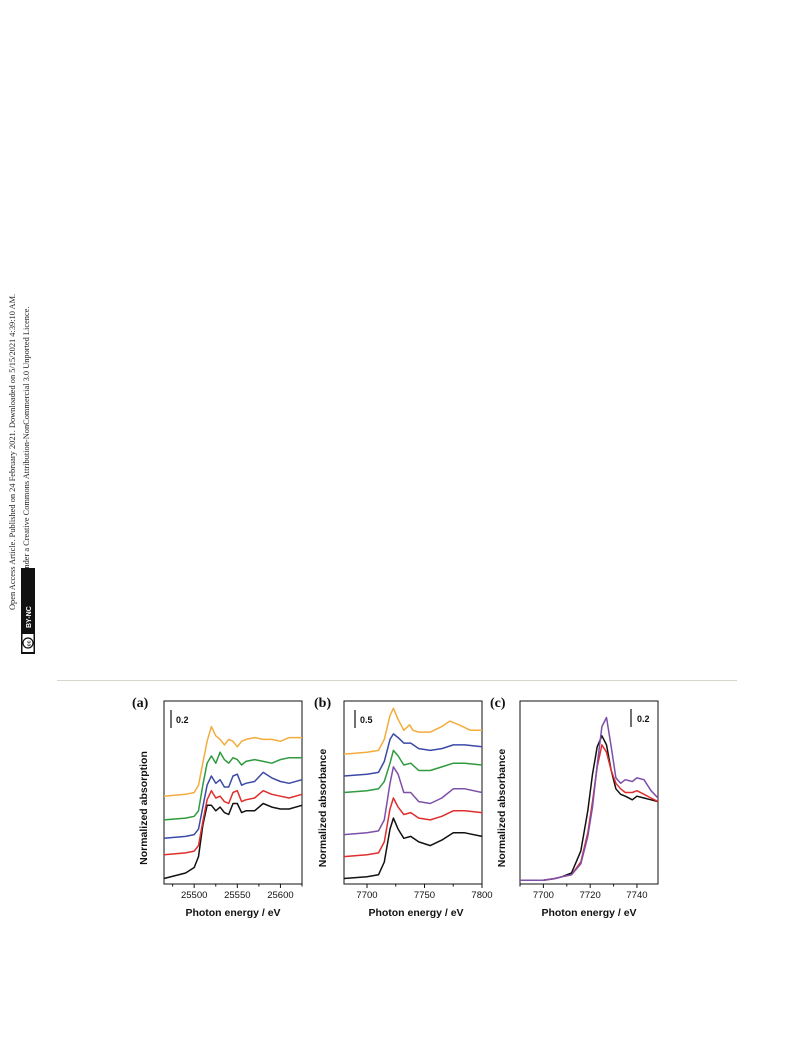 The height and width of the screenshot is (1039, 793). Describe the element at coordinates (588, 913) in the screenshot. I see `panel-c-xlabel: Photon energy / eV` at that location.